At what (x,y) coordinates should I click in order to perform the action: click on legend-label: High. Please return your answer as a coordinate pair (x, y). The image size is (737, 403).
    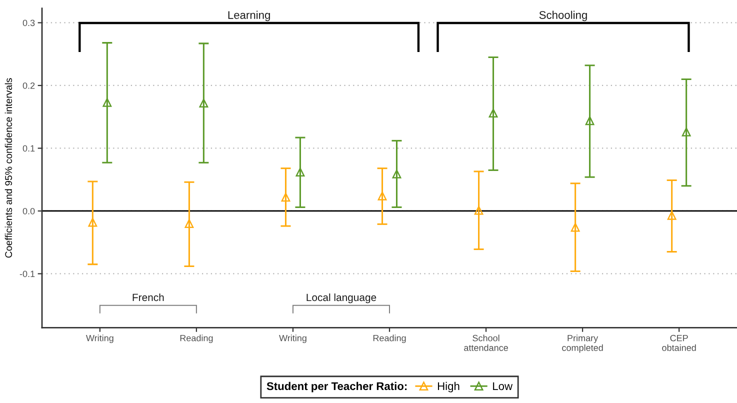
    Looking at the image, I should click on (449, 387).